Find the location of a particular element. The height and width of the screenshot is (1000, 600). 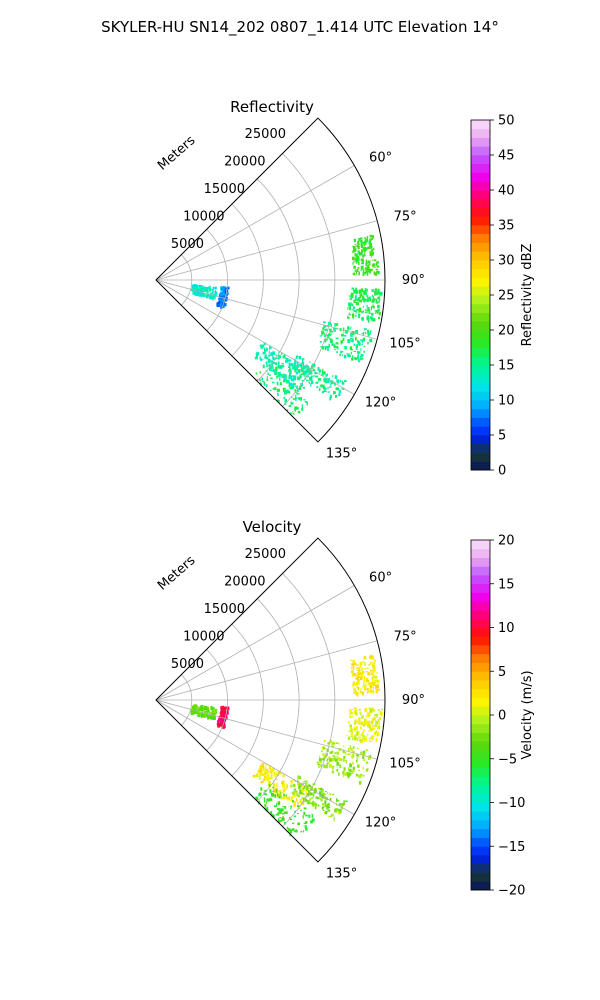

range-tick-label: 25000 is located at coordinates (265, 134).